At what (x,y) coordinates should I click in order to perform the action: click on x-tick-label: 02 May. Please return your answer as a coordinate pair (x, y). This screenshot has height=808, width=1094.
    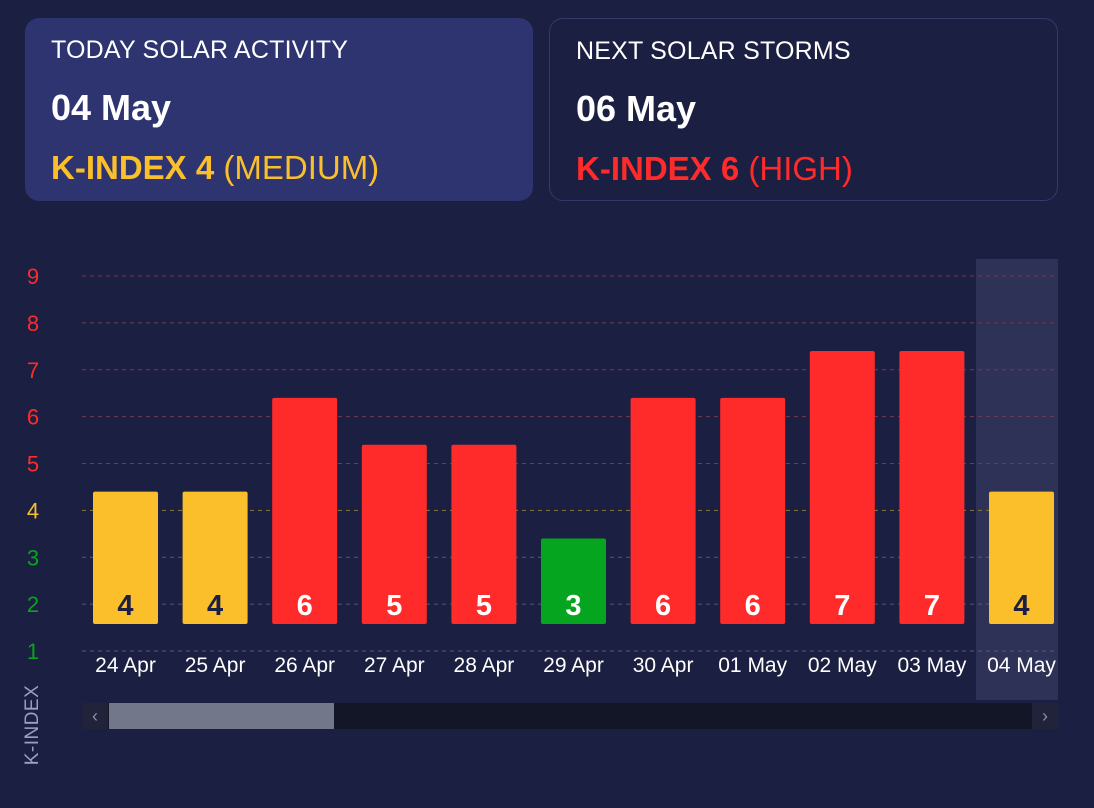
    Looking at the image, I should click on (842, 665).